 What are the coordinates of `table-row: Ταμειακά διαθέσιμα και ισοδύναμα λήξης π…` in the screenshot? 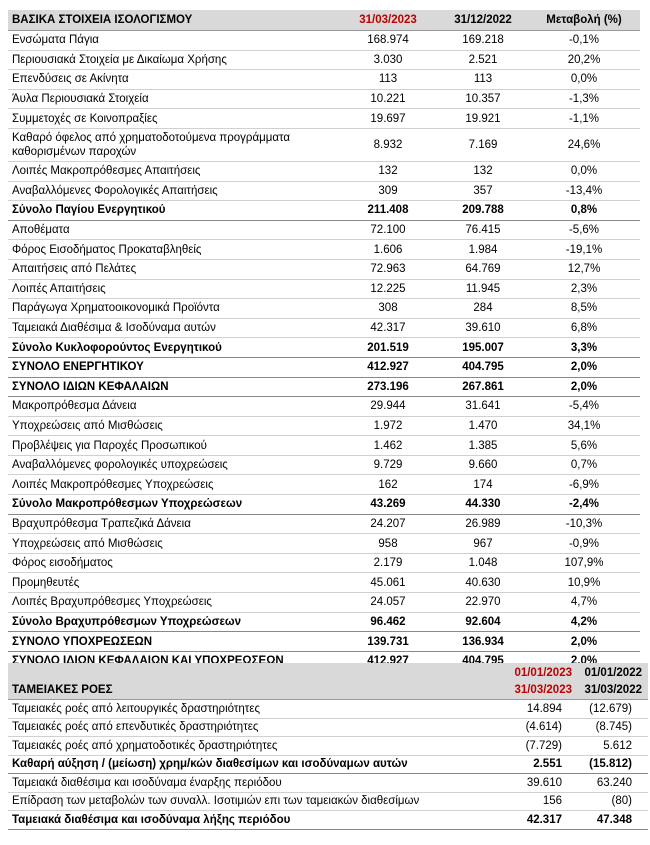 It's located at (328, 820).